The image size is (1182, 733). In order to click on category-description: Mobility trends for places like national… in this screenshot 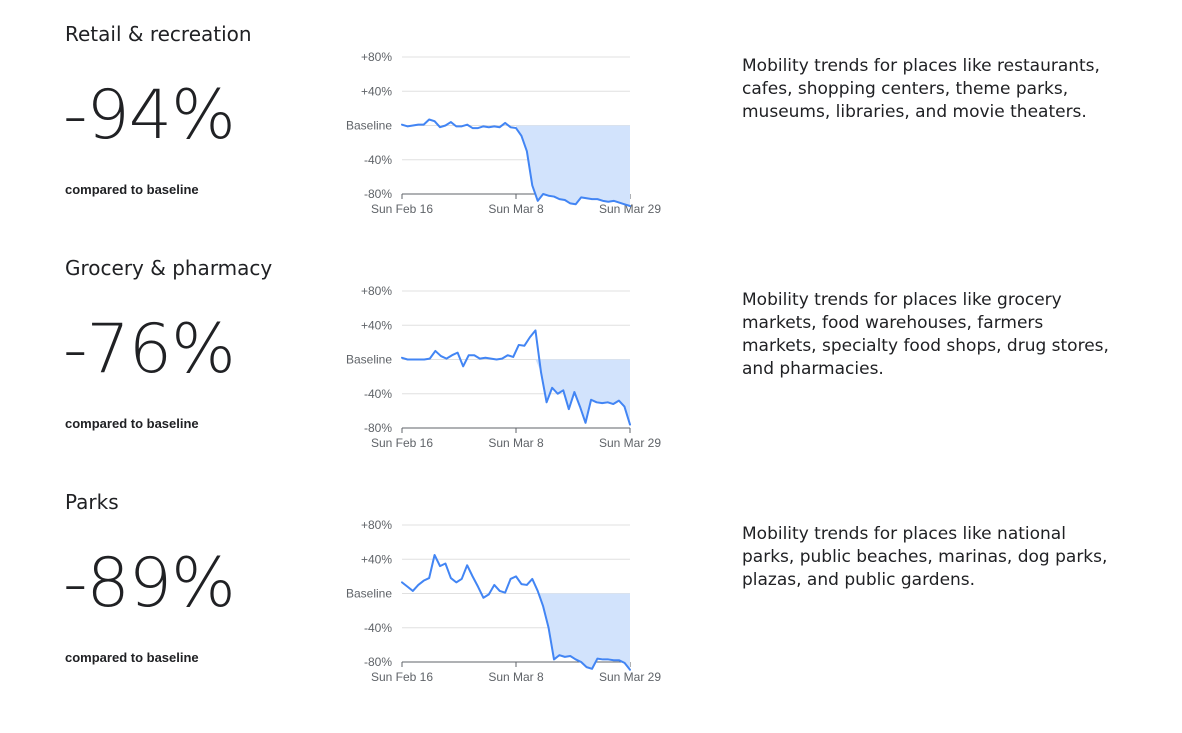, I will do `click(925, 557)`.